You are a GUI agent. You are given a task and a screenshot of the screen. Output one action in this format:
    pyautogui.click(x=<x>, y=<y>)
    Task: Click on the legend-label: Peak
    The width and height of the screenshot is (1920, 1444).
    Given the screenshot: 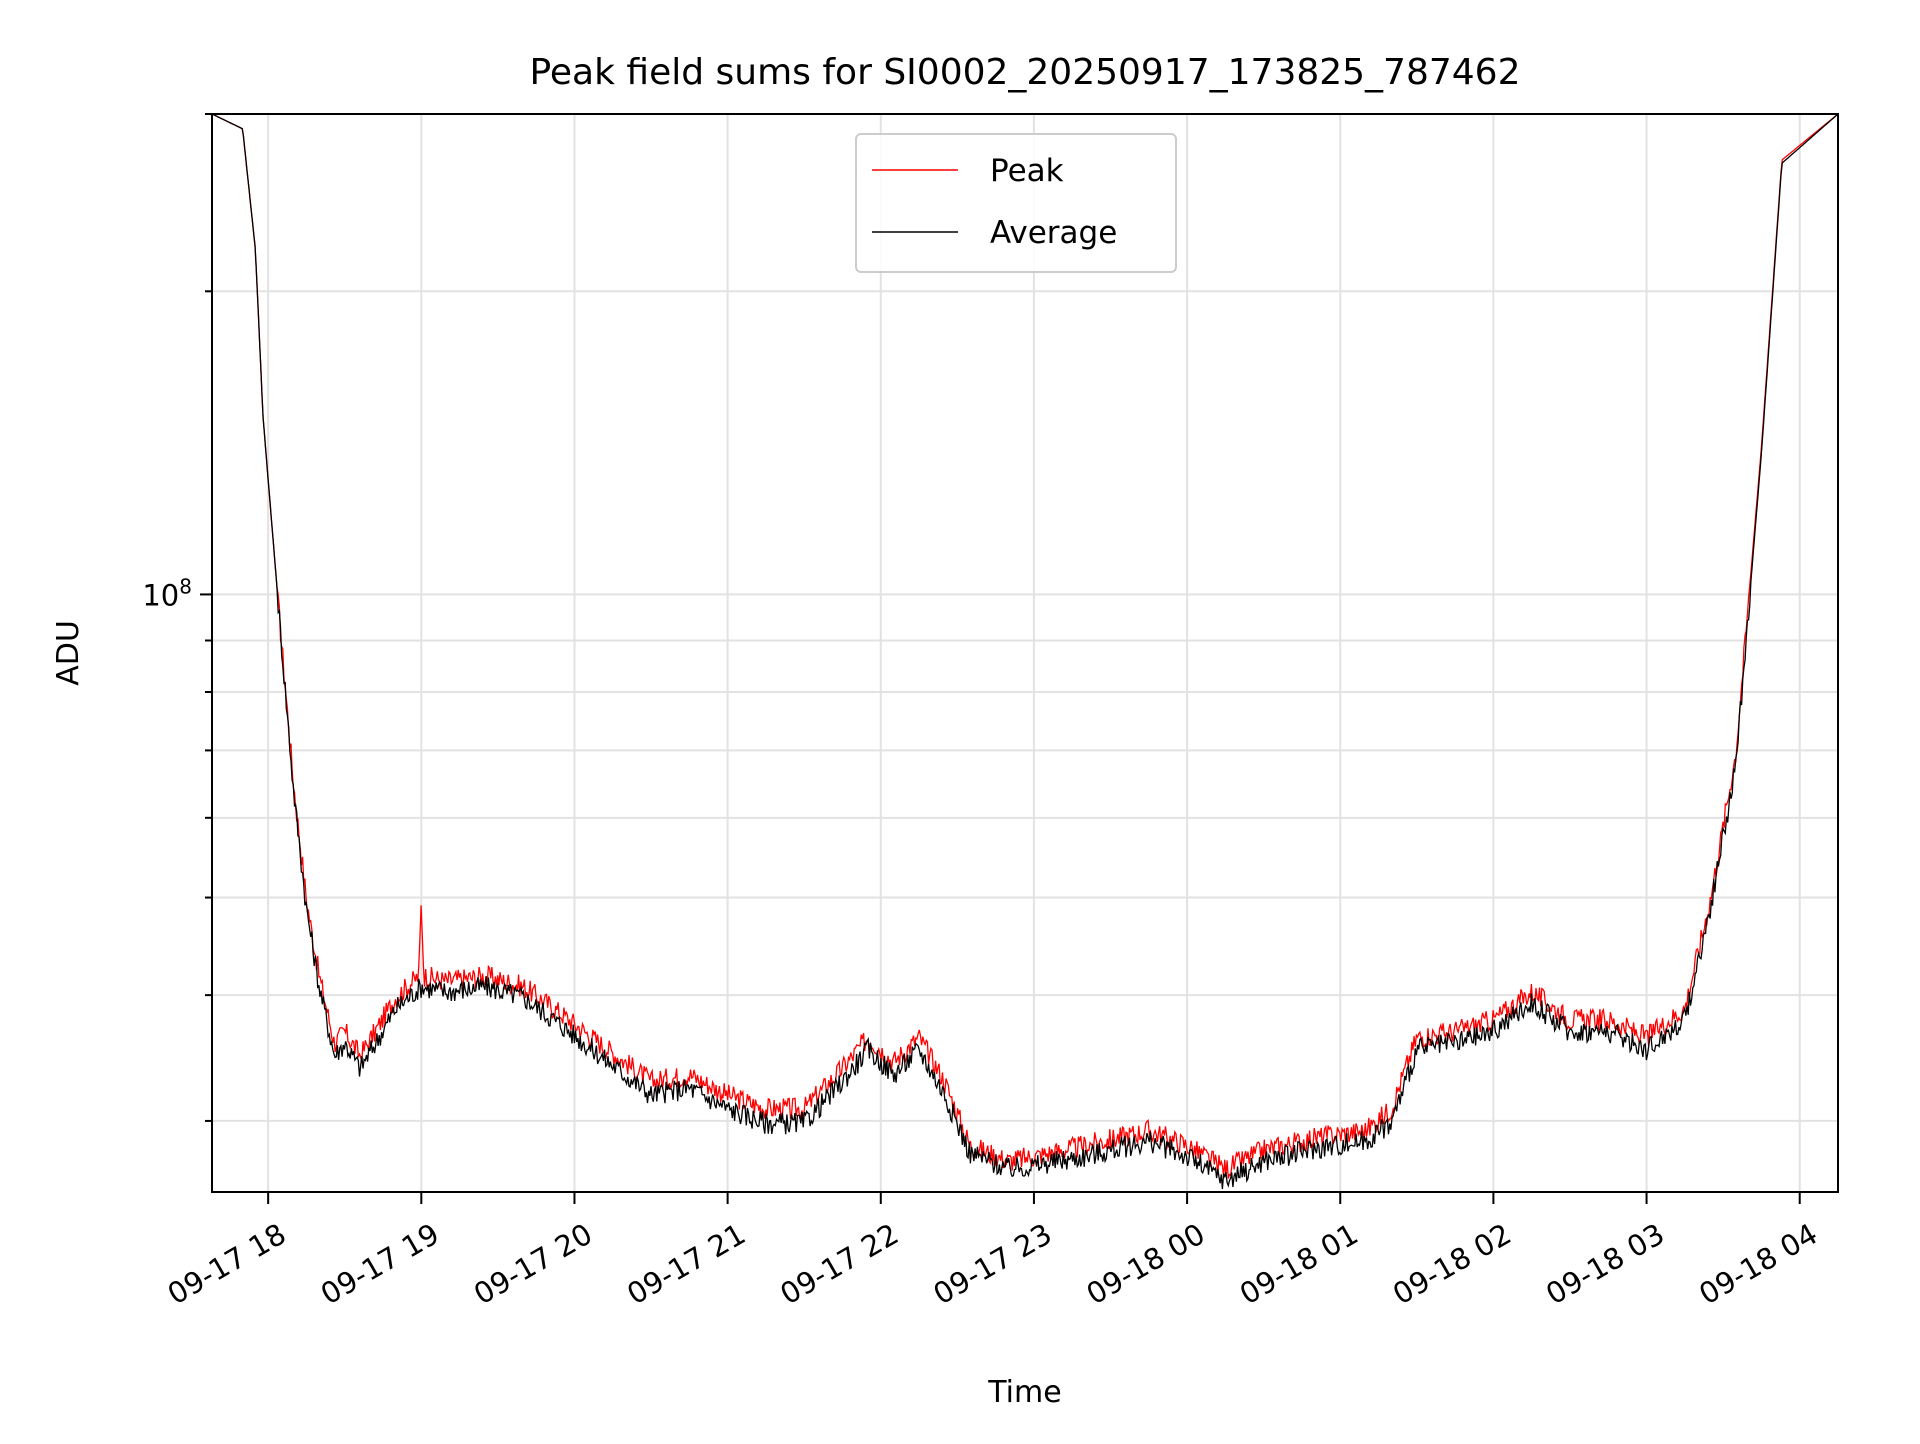 What is the action you would take?
    pyautogui.click(x=1027, y=171)
    